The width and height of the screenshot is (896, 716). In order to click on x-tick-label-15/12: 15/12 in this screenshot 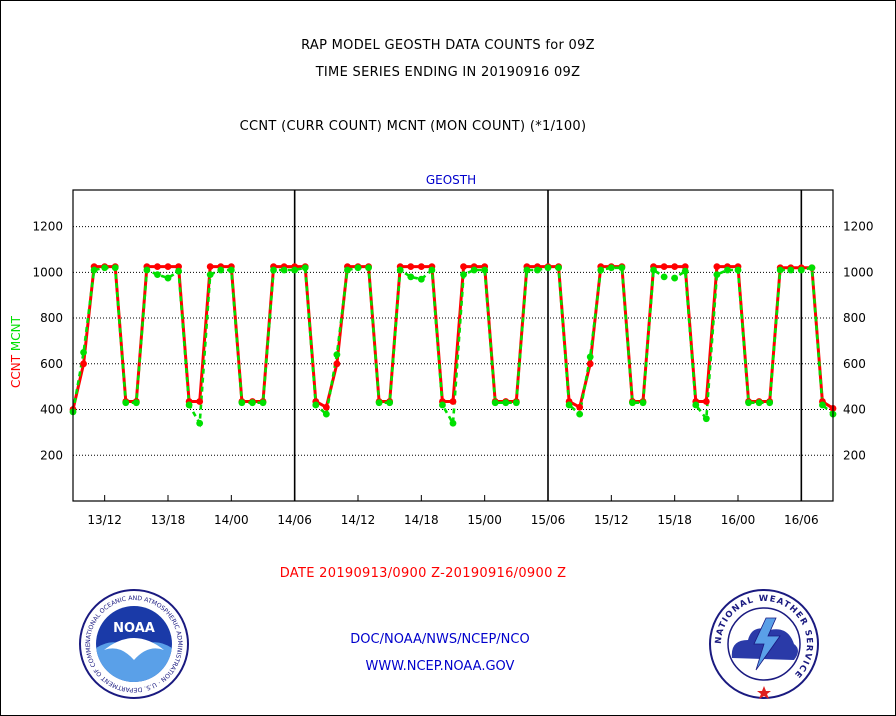, I will do `click(611, 520)`.